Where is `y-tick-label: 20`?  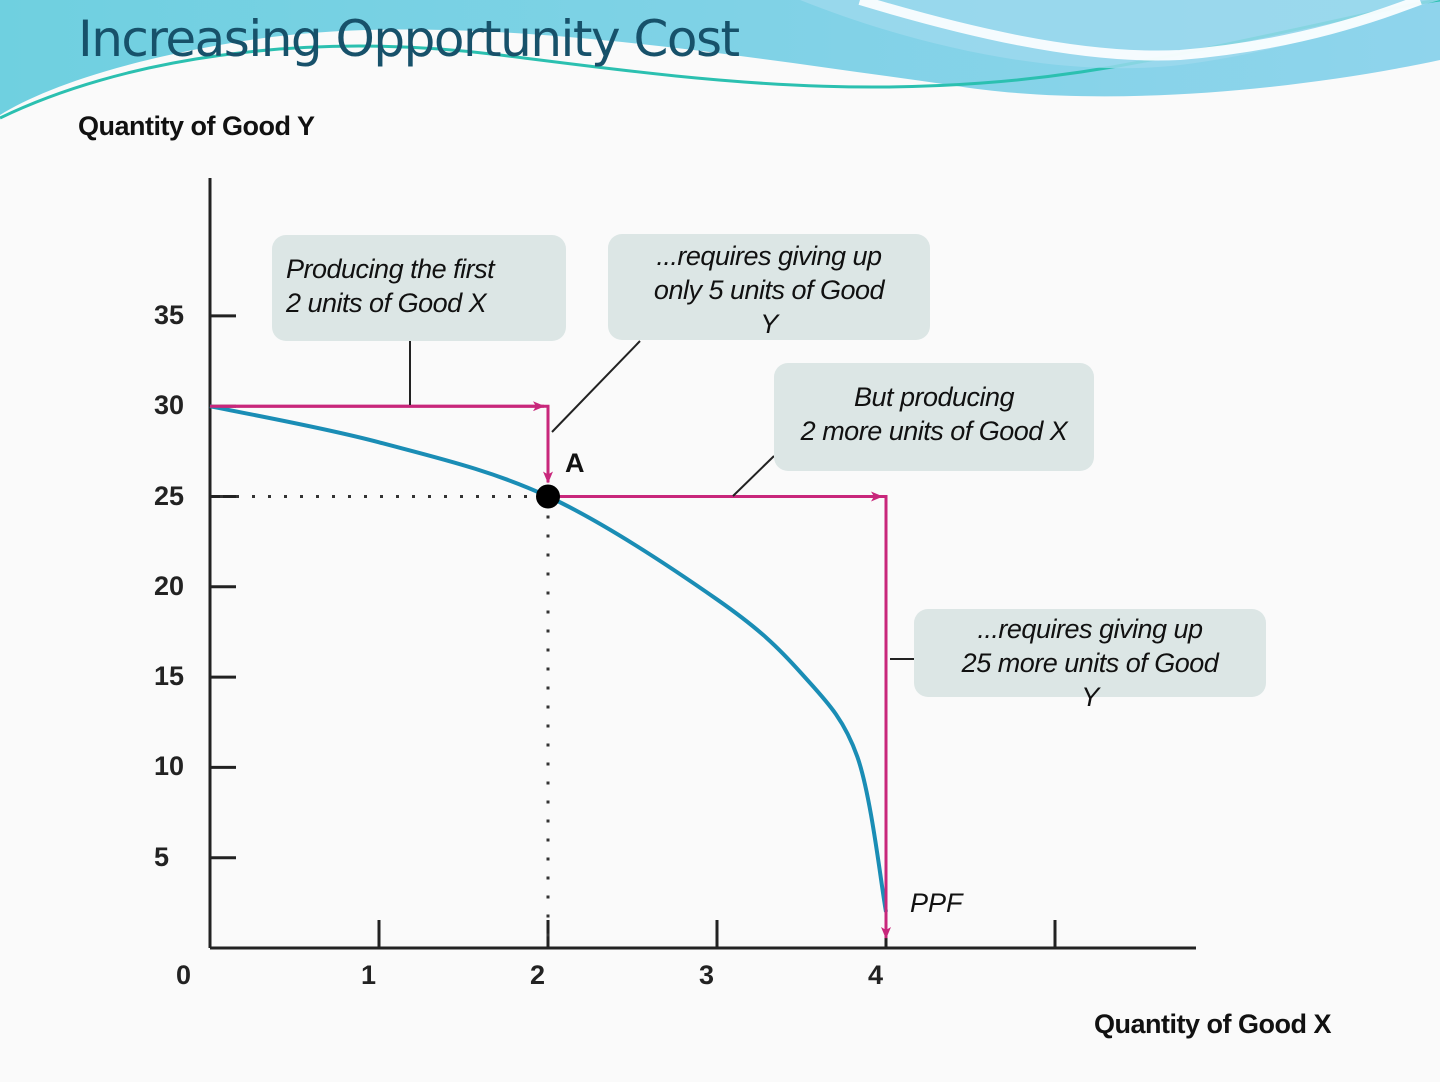
y-tick-label: 20 is located at coordinates (169, 585).